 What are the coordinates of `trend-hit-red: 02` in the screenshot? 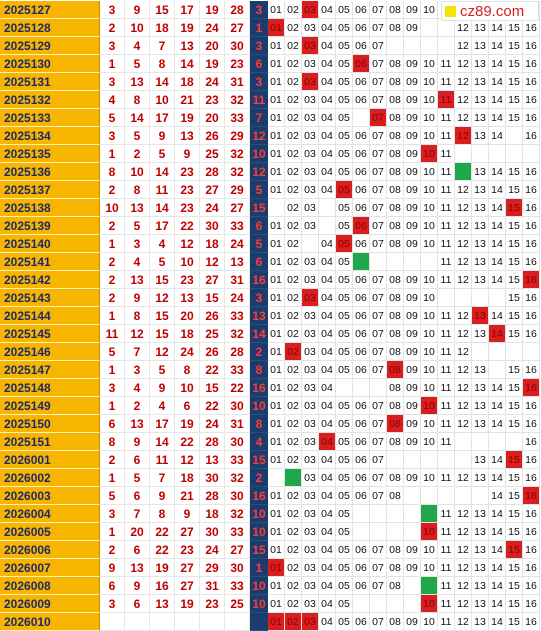 It's located at (293, 352).